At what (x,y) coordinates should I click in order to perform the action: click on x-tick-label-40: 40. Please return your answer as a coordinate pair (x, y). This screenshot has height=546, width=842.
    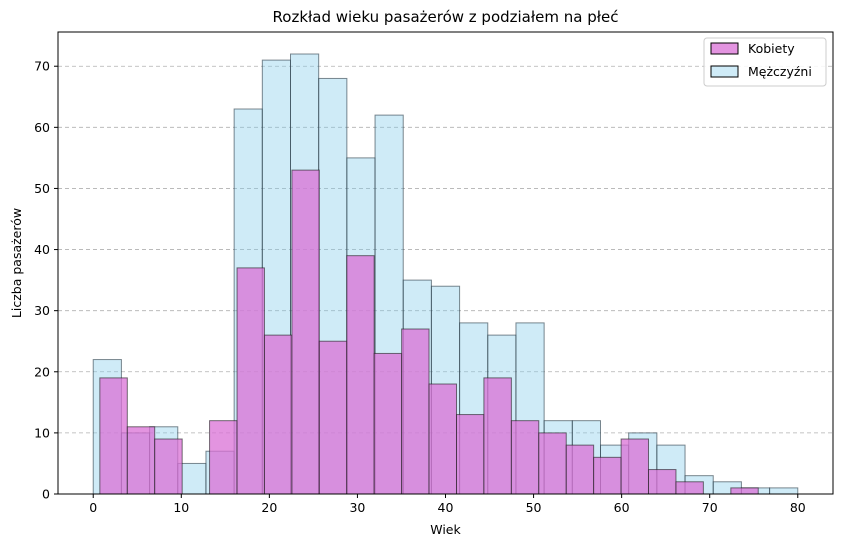
    Looking at the image, I should click on (446, 507).